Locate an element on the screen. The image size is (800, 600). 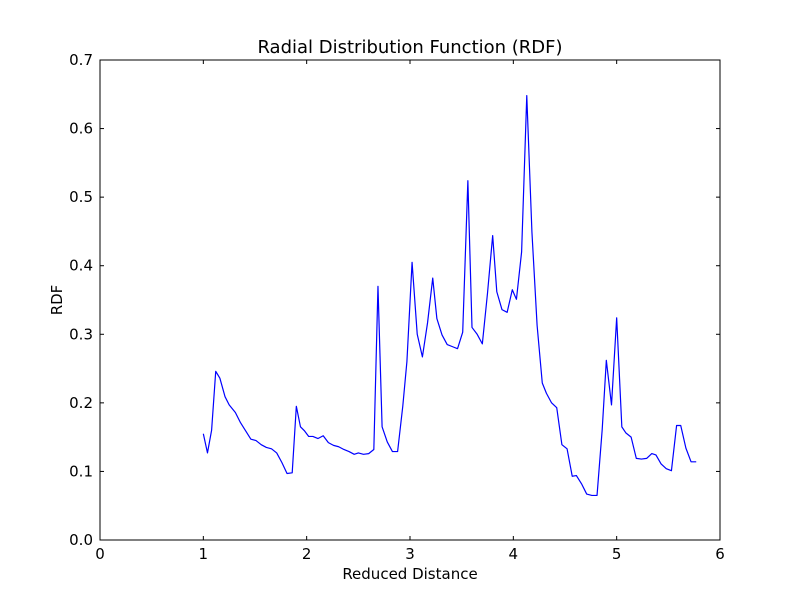
x-tick-label: 1 is located at coordinates (204, 554).